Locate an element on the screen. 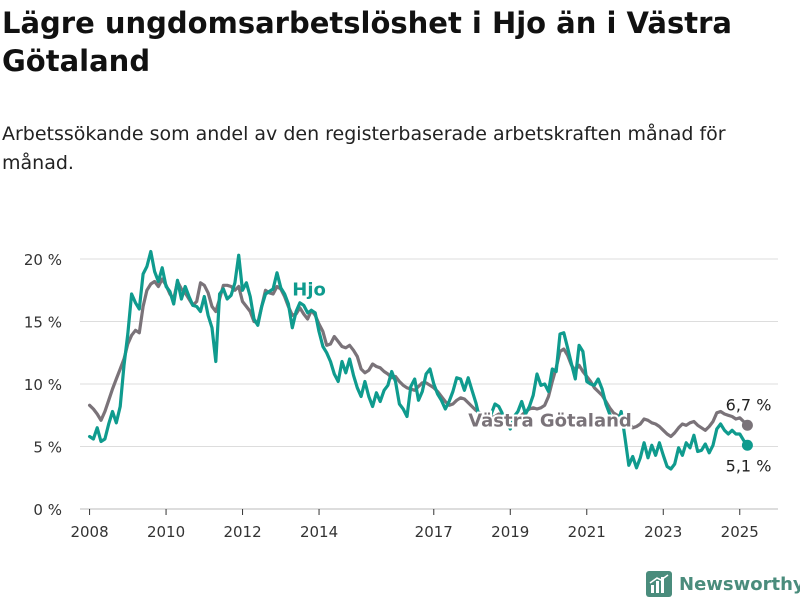 The image size is (800, 600). x-tick-label: 2021 is located at coordinates (587, 532).